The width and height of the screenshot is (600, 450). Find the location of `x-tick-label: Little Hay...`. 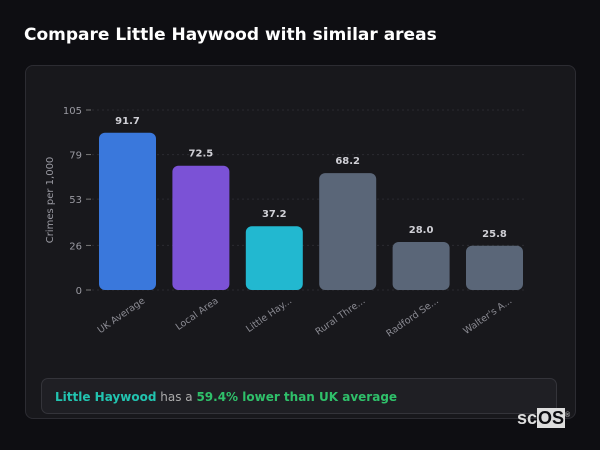

x-tick-label: Little Hay... is located at coordinates (269, 315).